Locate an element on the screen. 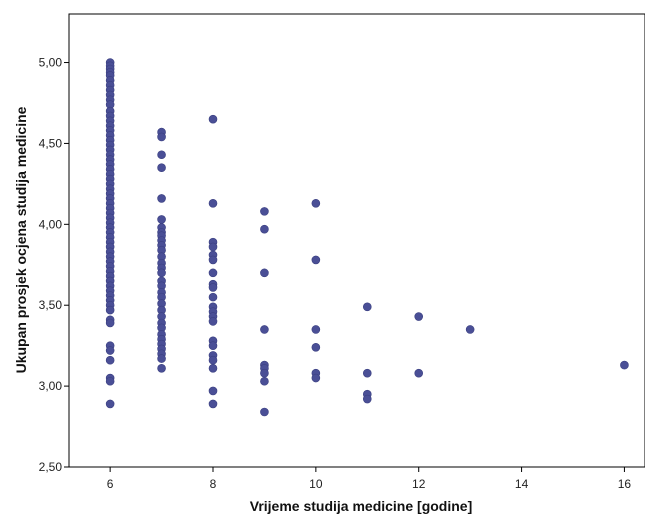 This screenshot has height=516, width=645. x-axis-title: Vrijeme studija medicine [godine] is located at coordinates (361, 506).